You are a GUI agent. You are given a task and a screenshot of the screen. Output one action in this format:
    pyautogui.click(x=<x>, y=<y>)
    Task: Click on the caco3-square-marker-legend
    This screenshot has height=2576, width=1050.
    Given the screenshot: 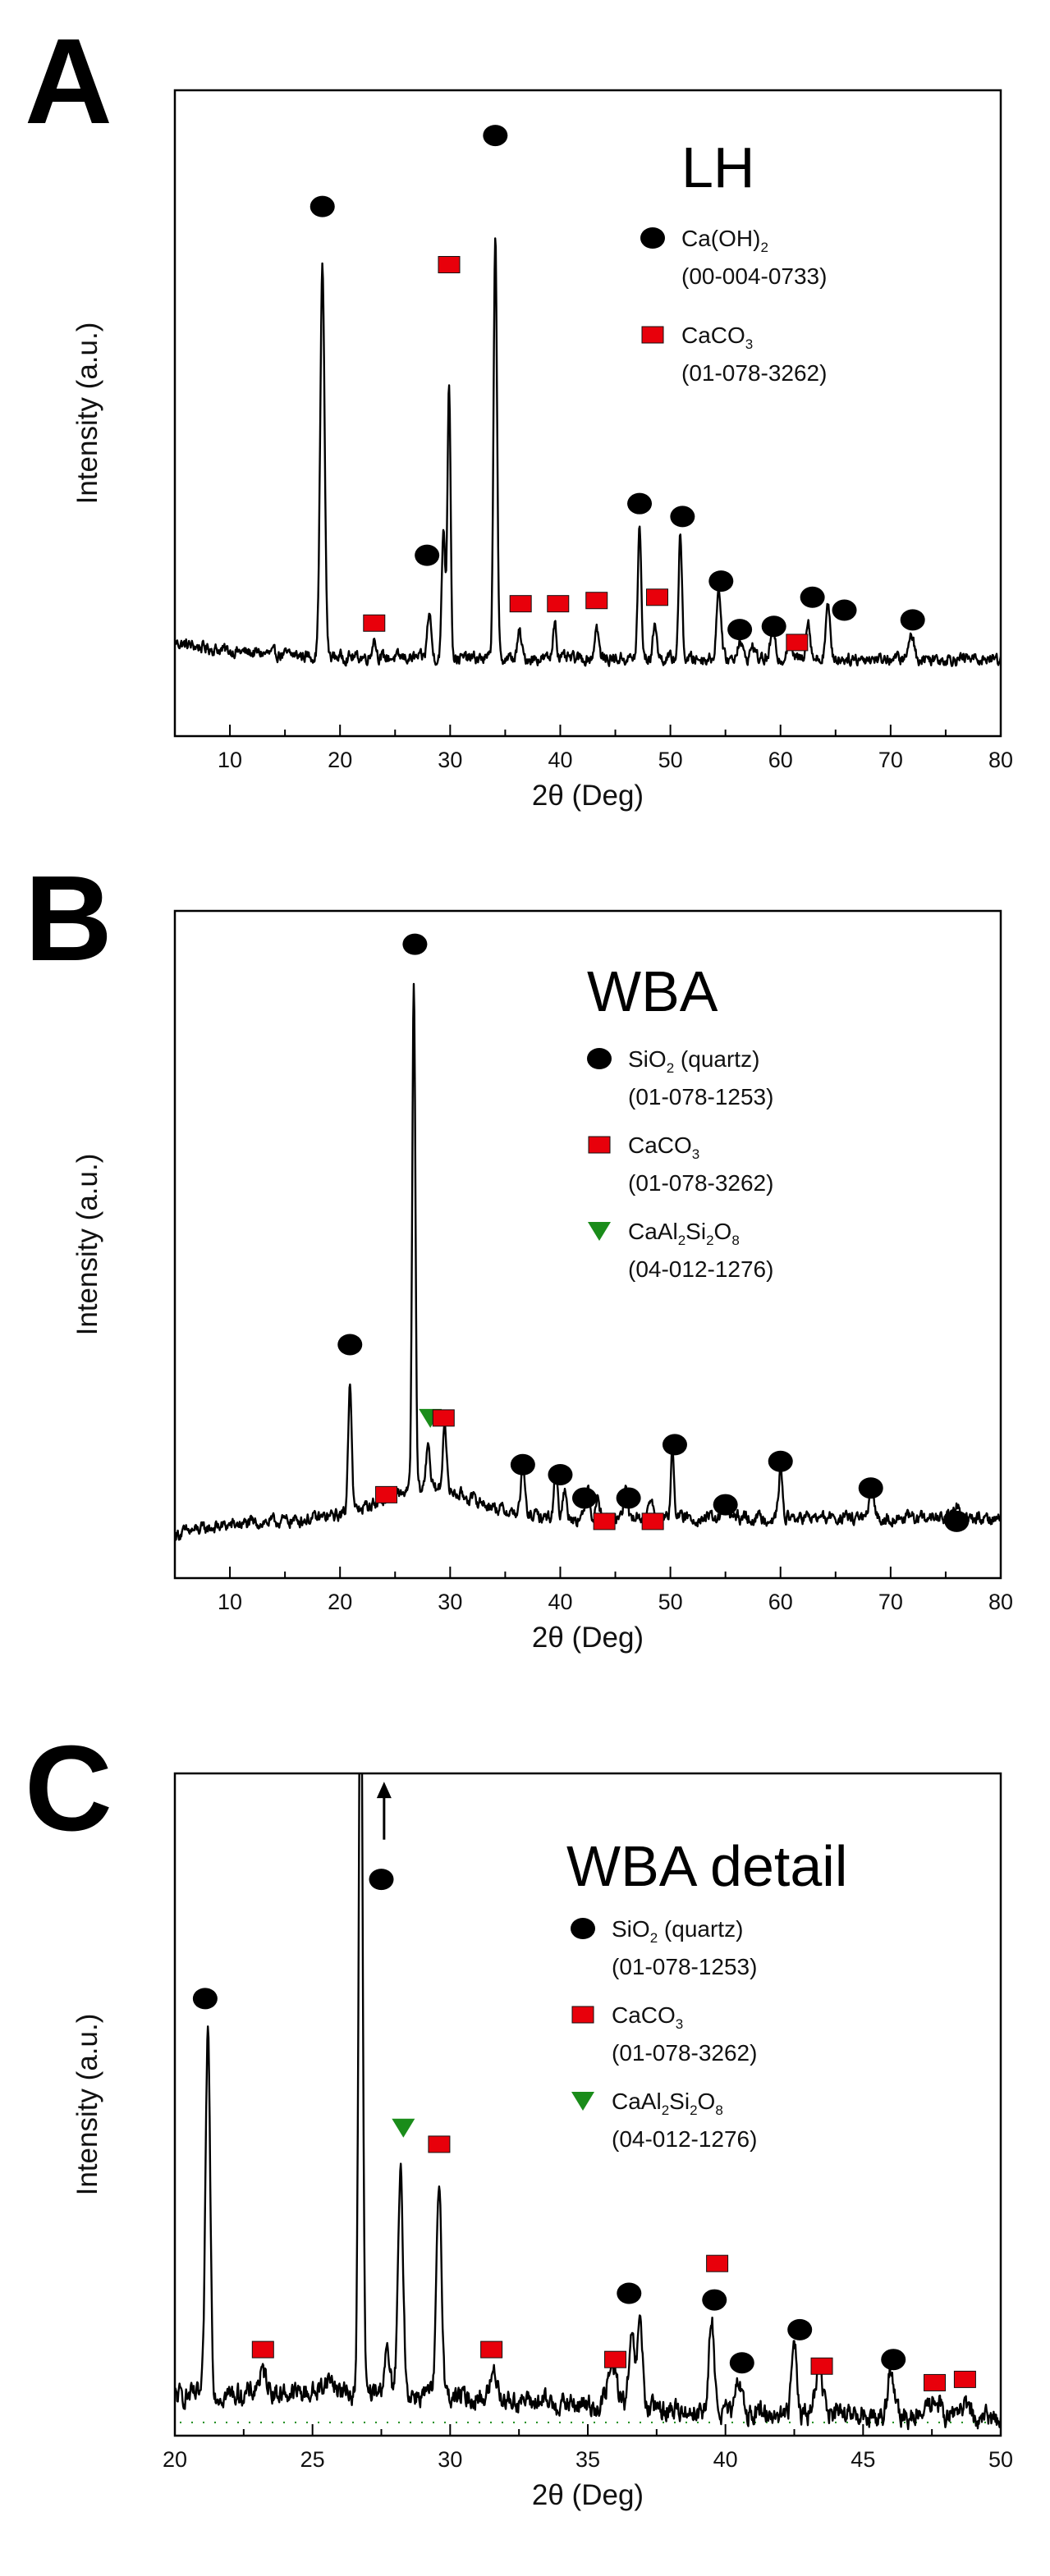 What is the action you would take?
    pyautogui.click(x=599, y=1145)
    